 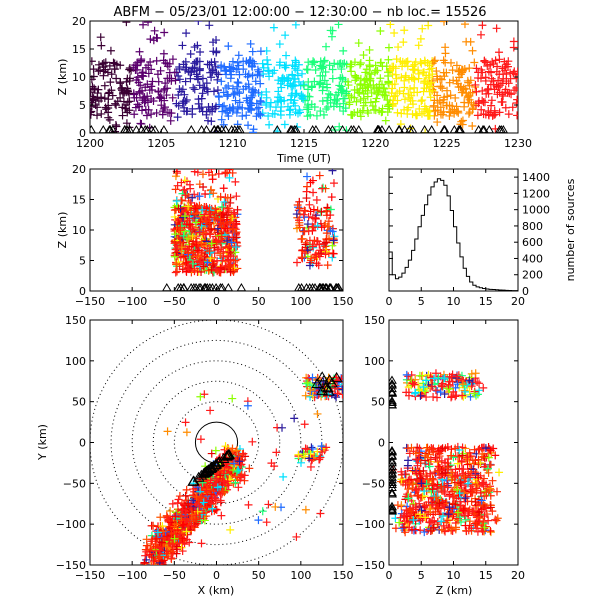 I want to click on y-tick-label: 1200, so click(x=536, y=193).